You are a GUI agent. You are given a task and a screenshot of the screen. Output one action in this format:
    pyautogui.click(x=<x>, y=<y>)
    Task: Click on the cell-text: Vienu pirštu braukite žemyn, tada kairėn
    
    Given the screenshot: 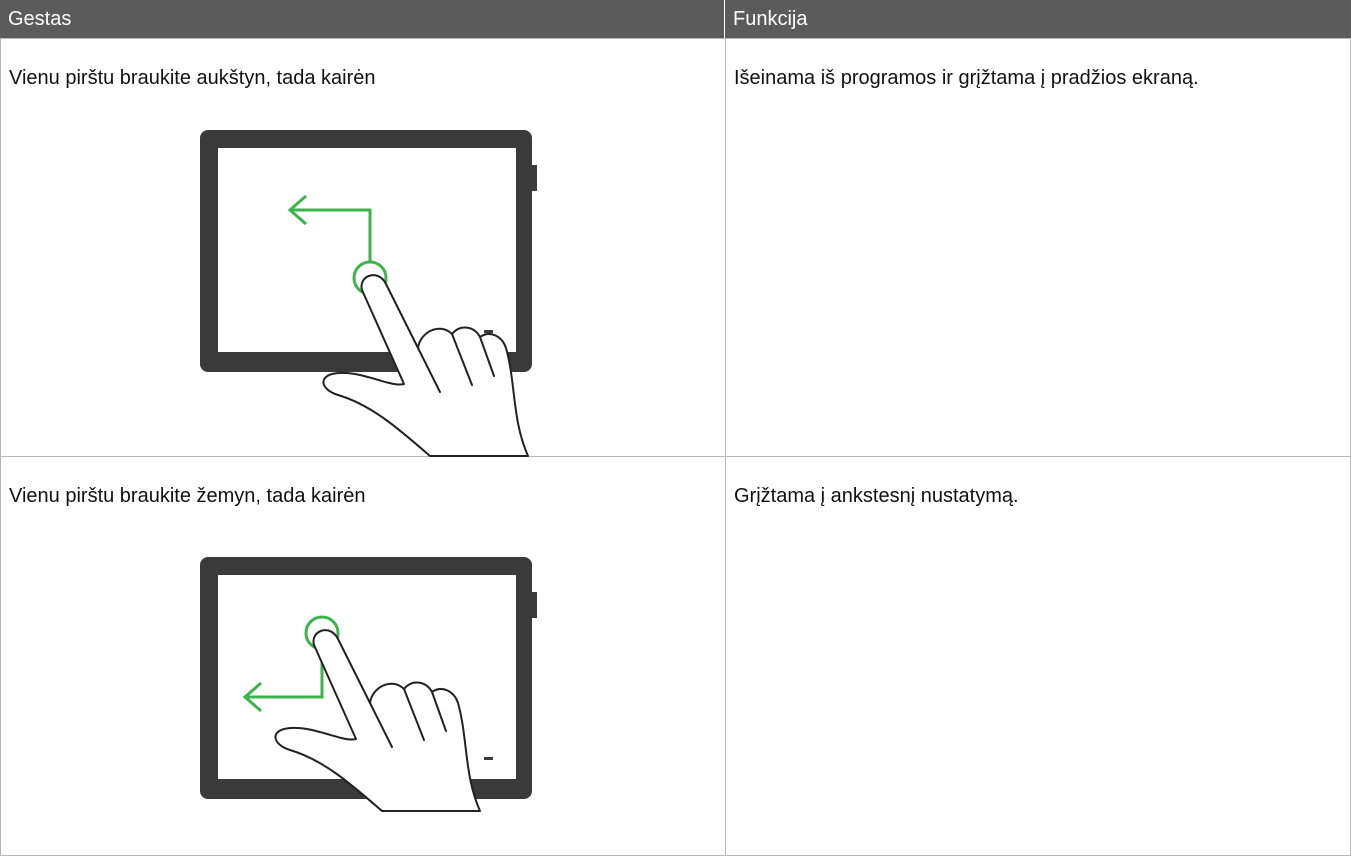 What is the action you would take?
    pyautogui.click(x=187, y=496)
    